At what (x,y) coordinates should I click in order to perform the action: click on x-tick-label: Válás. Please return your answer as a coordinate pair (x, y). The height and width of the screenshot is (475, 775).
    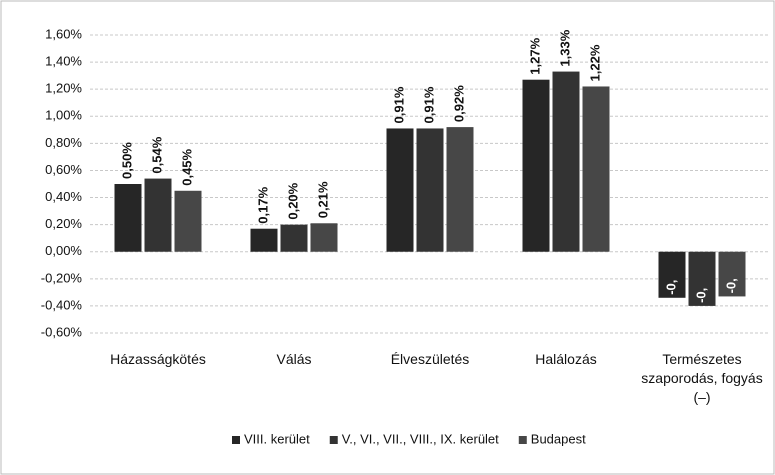
    Looking at the image, I should click on (294, 359).